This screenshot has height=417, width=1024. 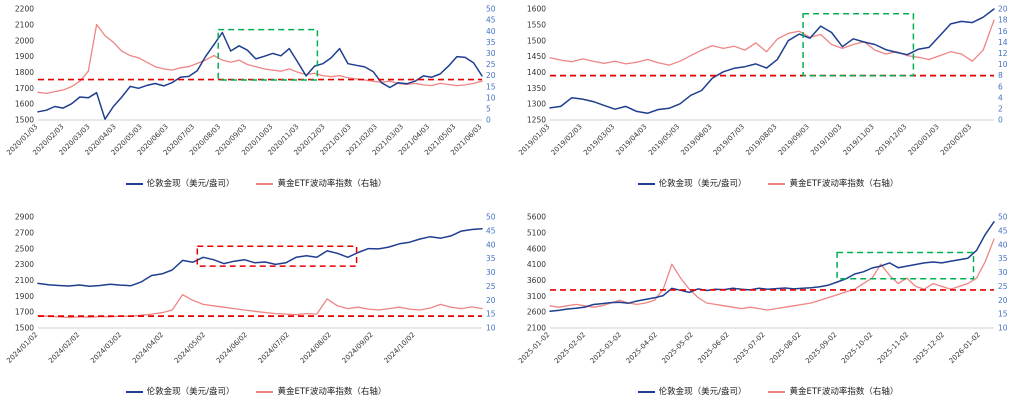 I want to click on svg-text: 8, so click(x=1000, y=75).